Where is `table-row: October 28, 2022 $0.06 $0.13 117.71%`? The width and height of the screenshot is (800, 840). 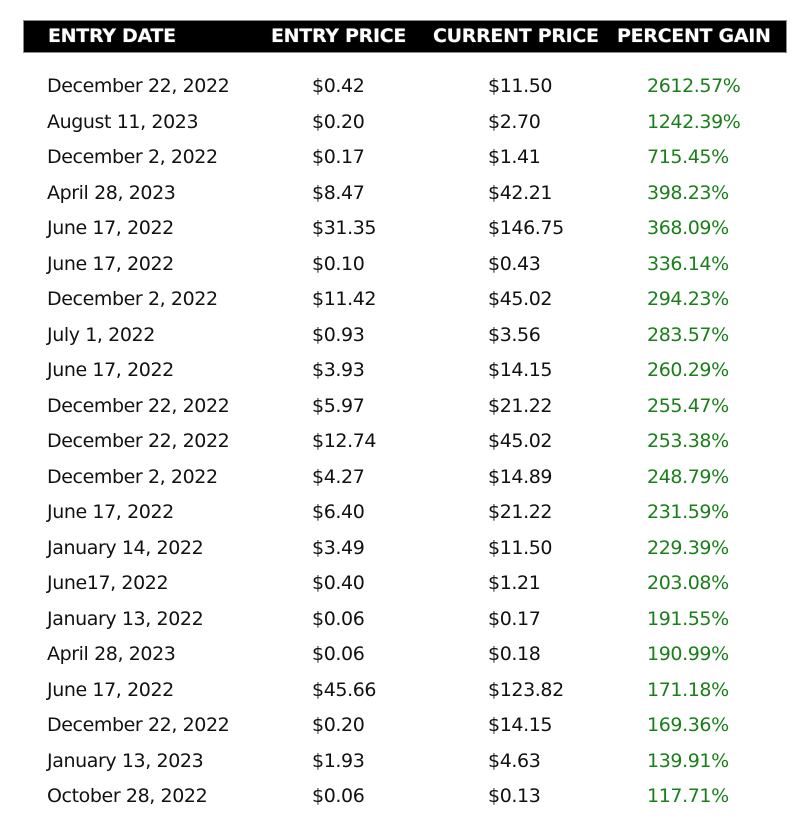 table-row: October 28, 2022 $0.06 $0.13 117.71% is located at coordinates (405, 797).